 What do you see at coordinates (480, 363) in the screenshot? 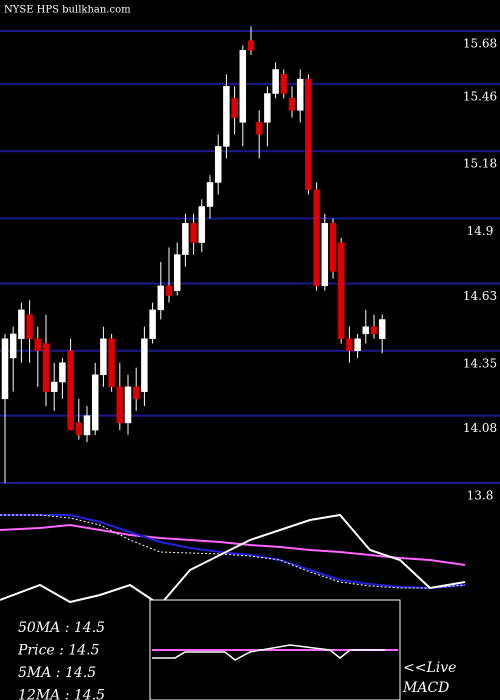
I see `y-tick-label: 14.35` at bounding box center [480, 363].